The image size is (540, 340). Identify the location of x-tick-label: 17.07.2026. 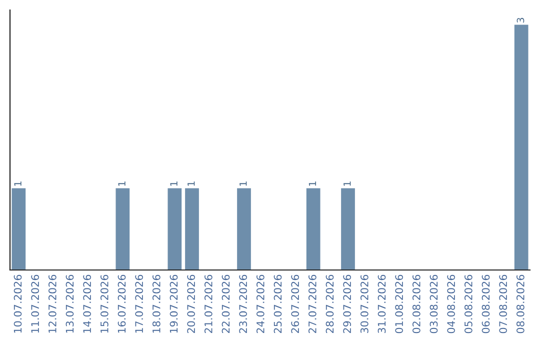
(139, 303).